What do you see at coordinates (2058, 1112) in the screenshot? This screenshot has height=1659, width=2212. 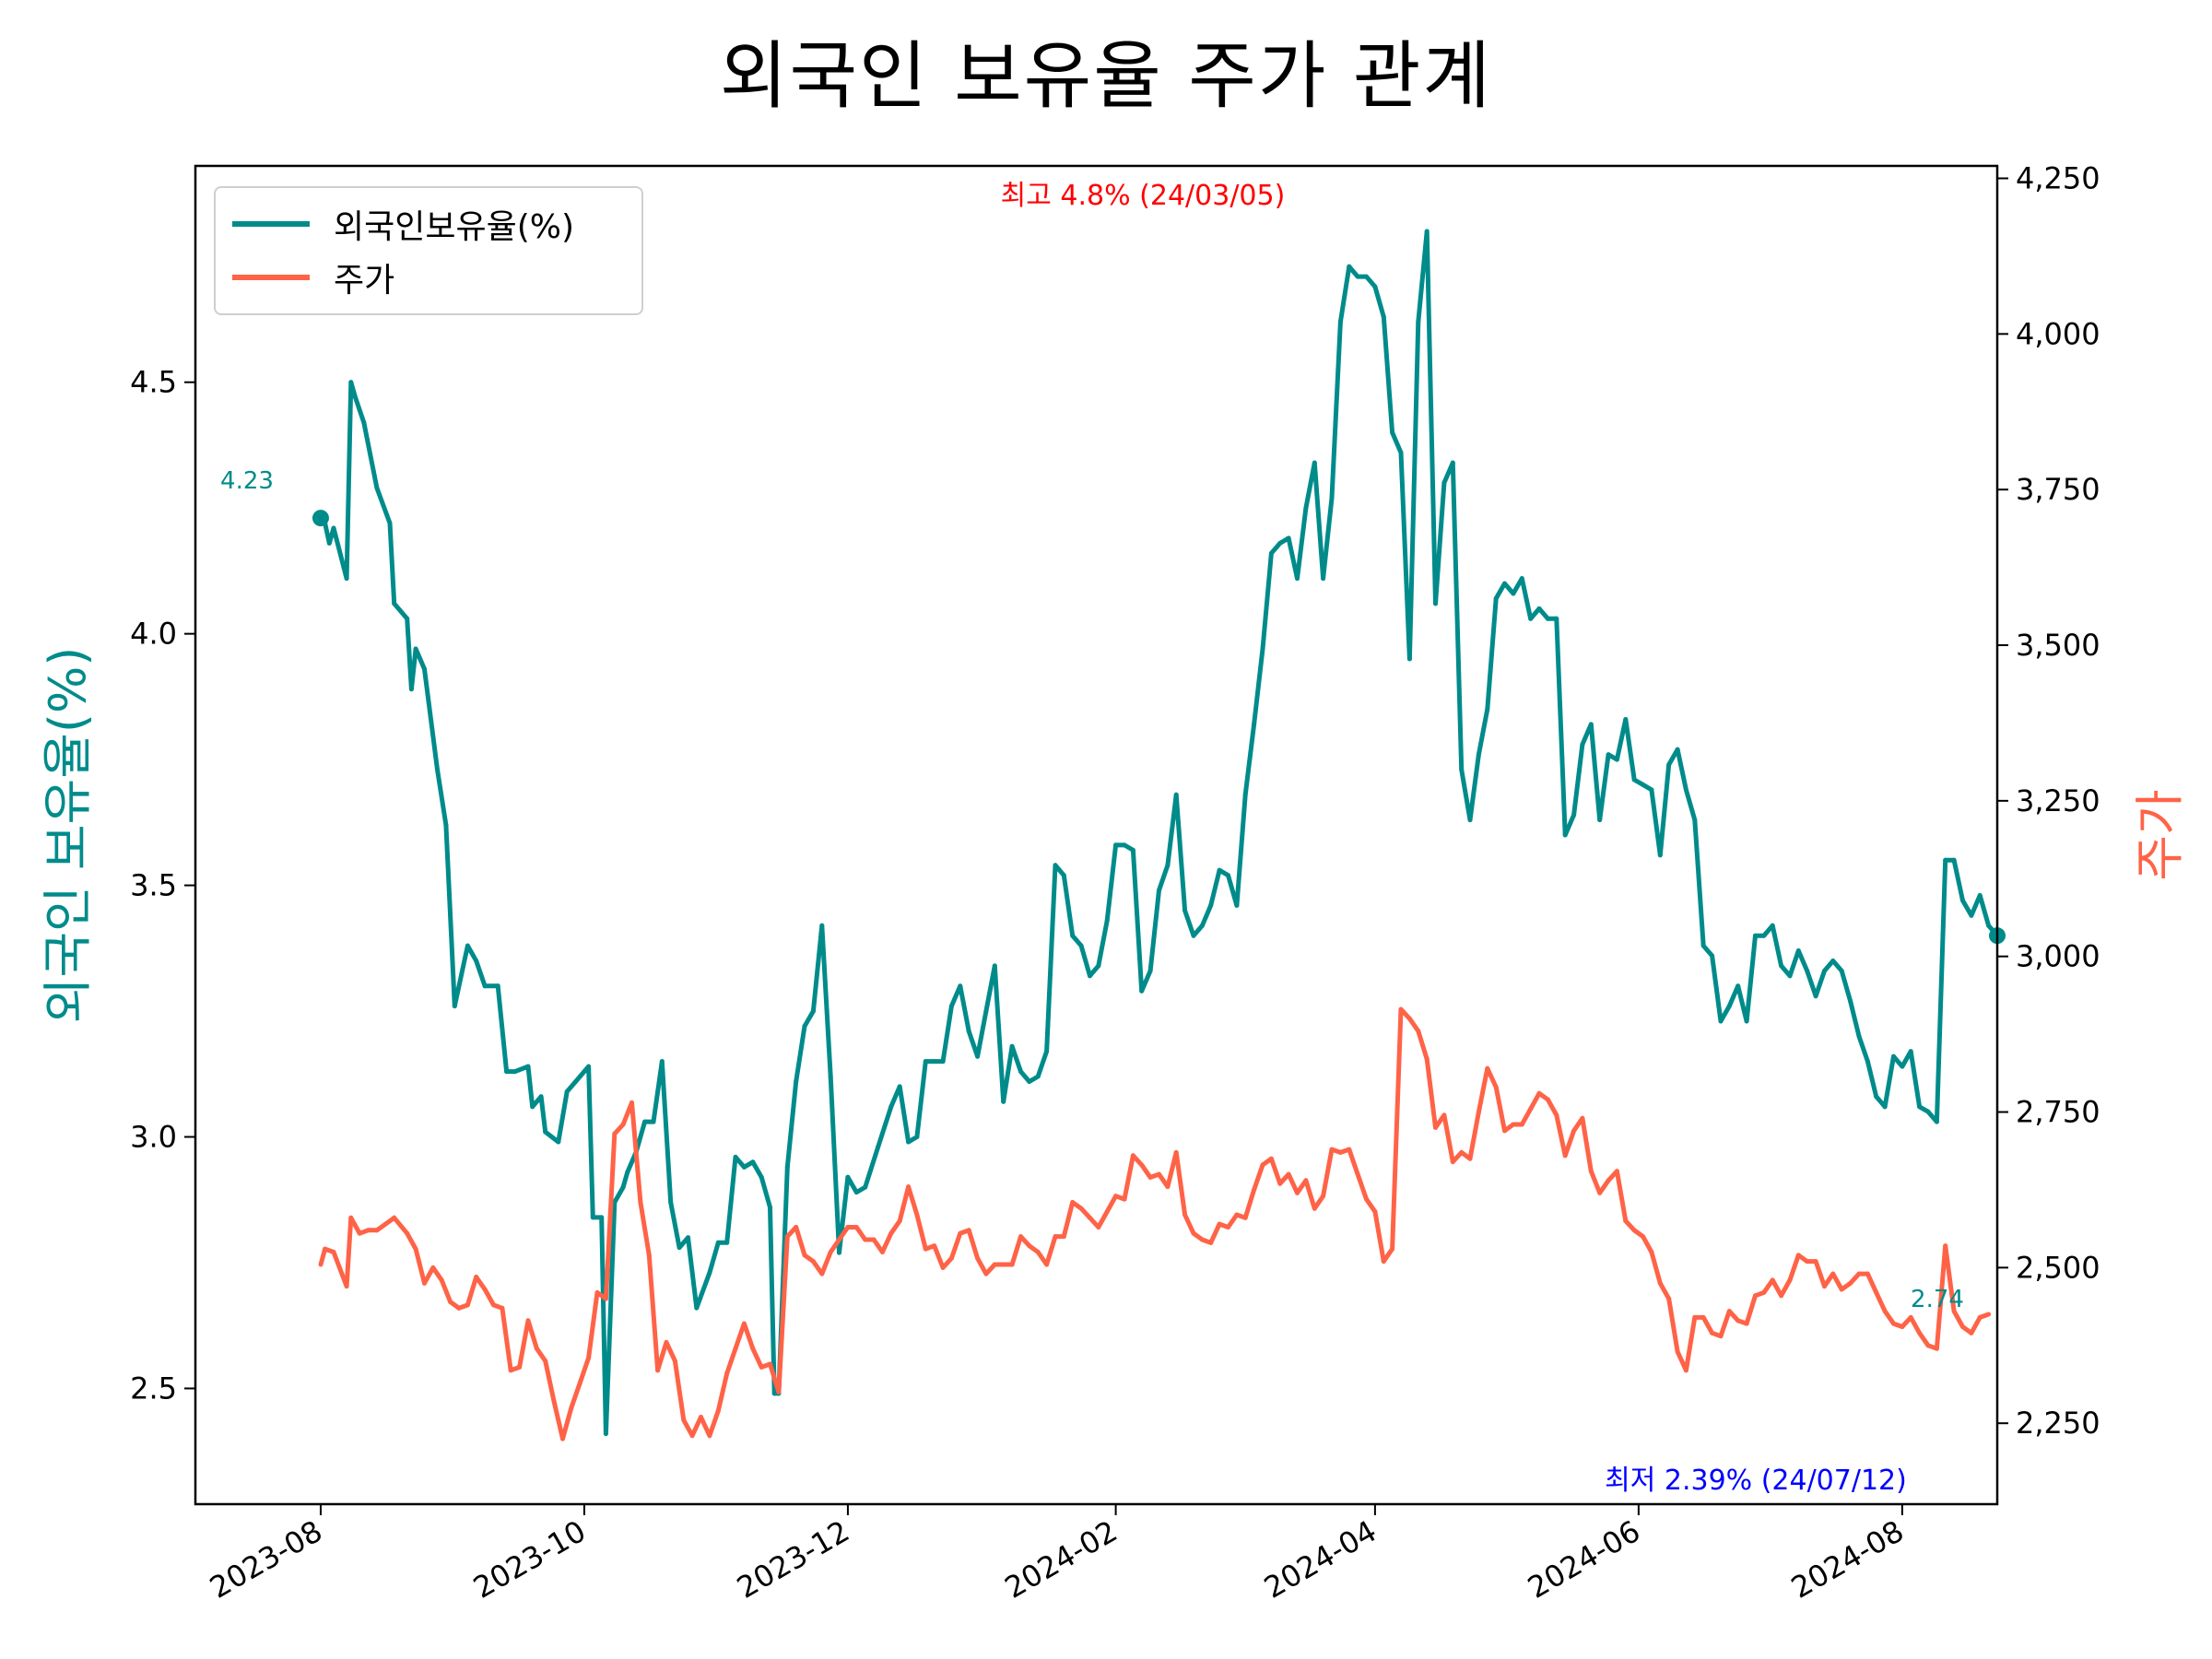 I see `y-right-tick-label: 2,750` at bounding box center [2058, 1112].